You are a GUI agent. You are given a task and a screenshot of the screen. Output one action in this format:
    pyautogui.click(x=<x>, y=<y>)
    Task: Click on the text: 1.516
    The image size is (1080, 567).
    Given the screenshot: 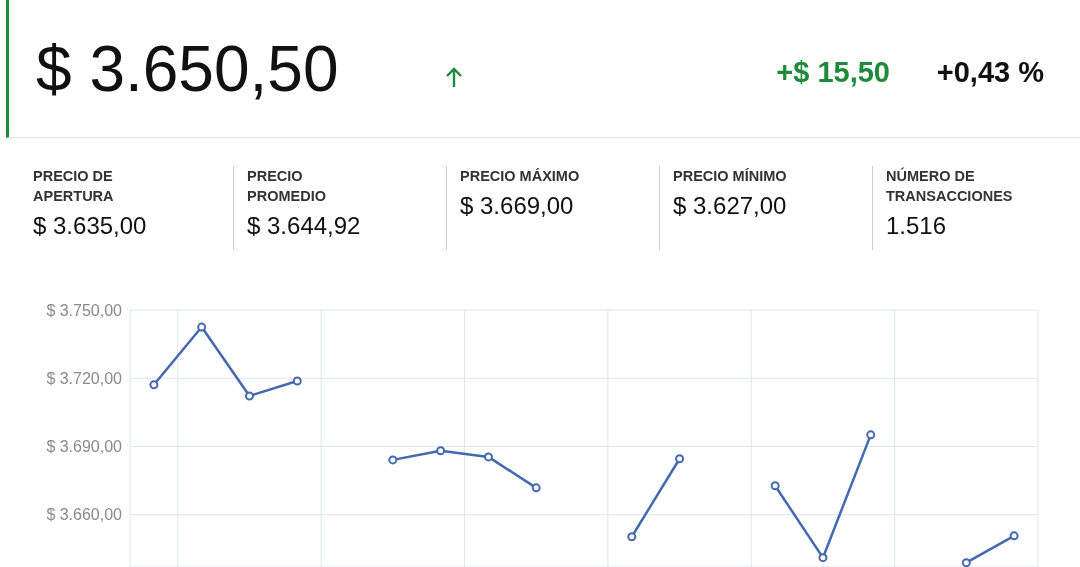 What is the action you would take?
    pyautogui.click(x=917, y=226)
    